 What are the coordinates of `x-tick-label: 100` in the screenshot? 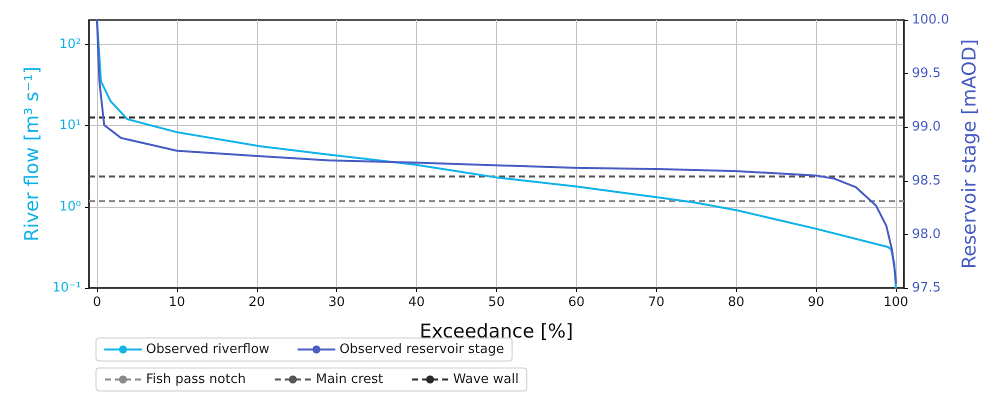 It's located at (895, 302).